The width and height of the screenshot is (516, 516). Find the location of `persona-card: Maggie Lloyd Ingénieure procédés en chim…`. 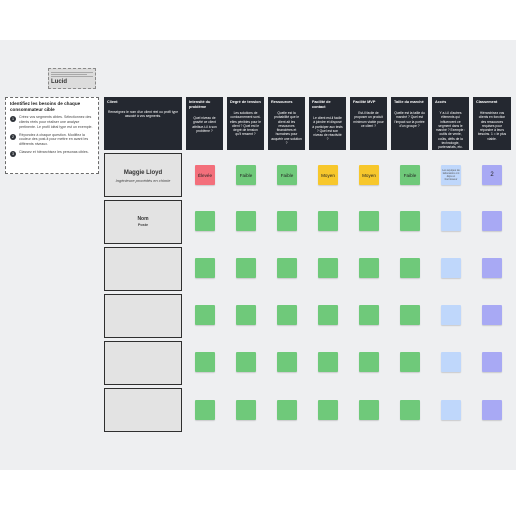

persona-card: Maggie Lloyd Ingénieure procédés en chim… is located at coordinates (143, 175).